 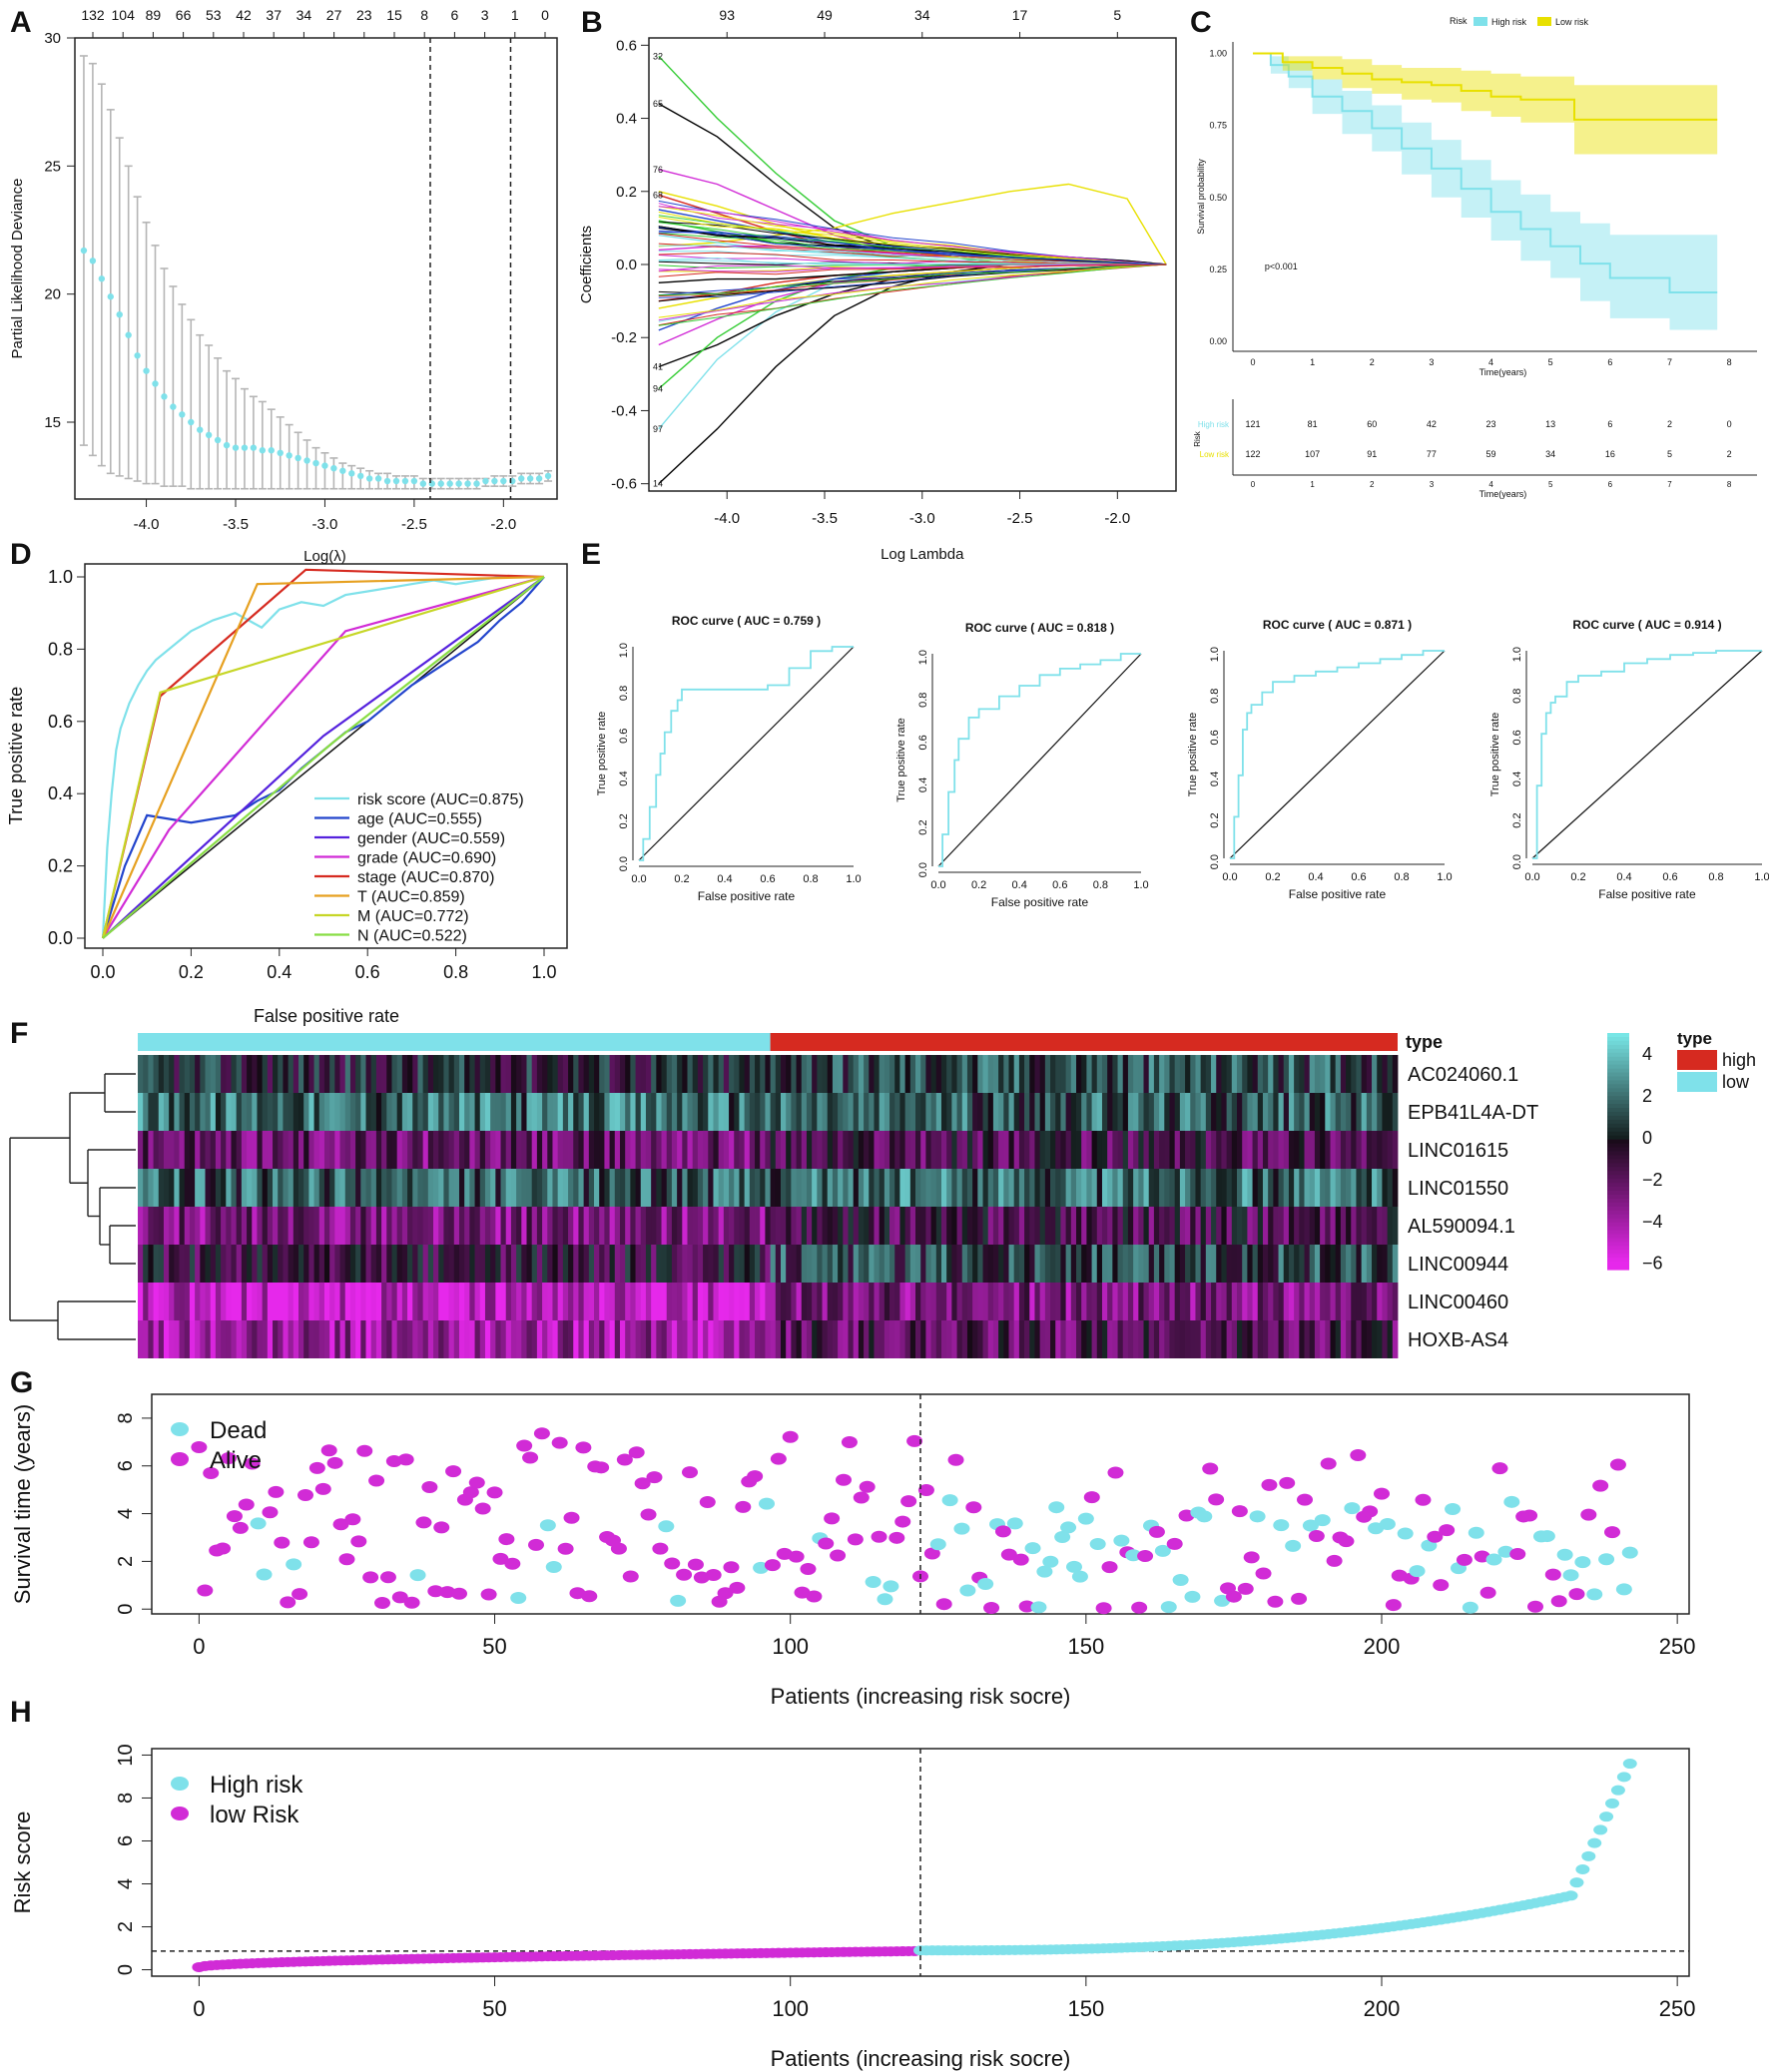 I want to click on x-tick-label: -2.0, so click(x=503, y=524).